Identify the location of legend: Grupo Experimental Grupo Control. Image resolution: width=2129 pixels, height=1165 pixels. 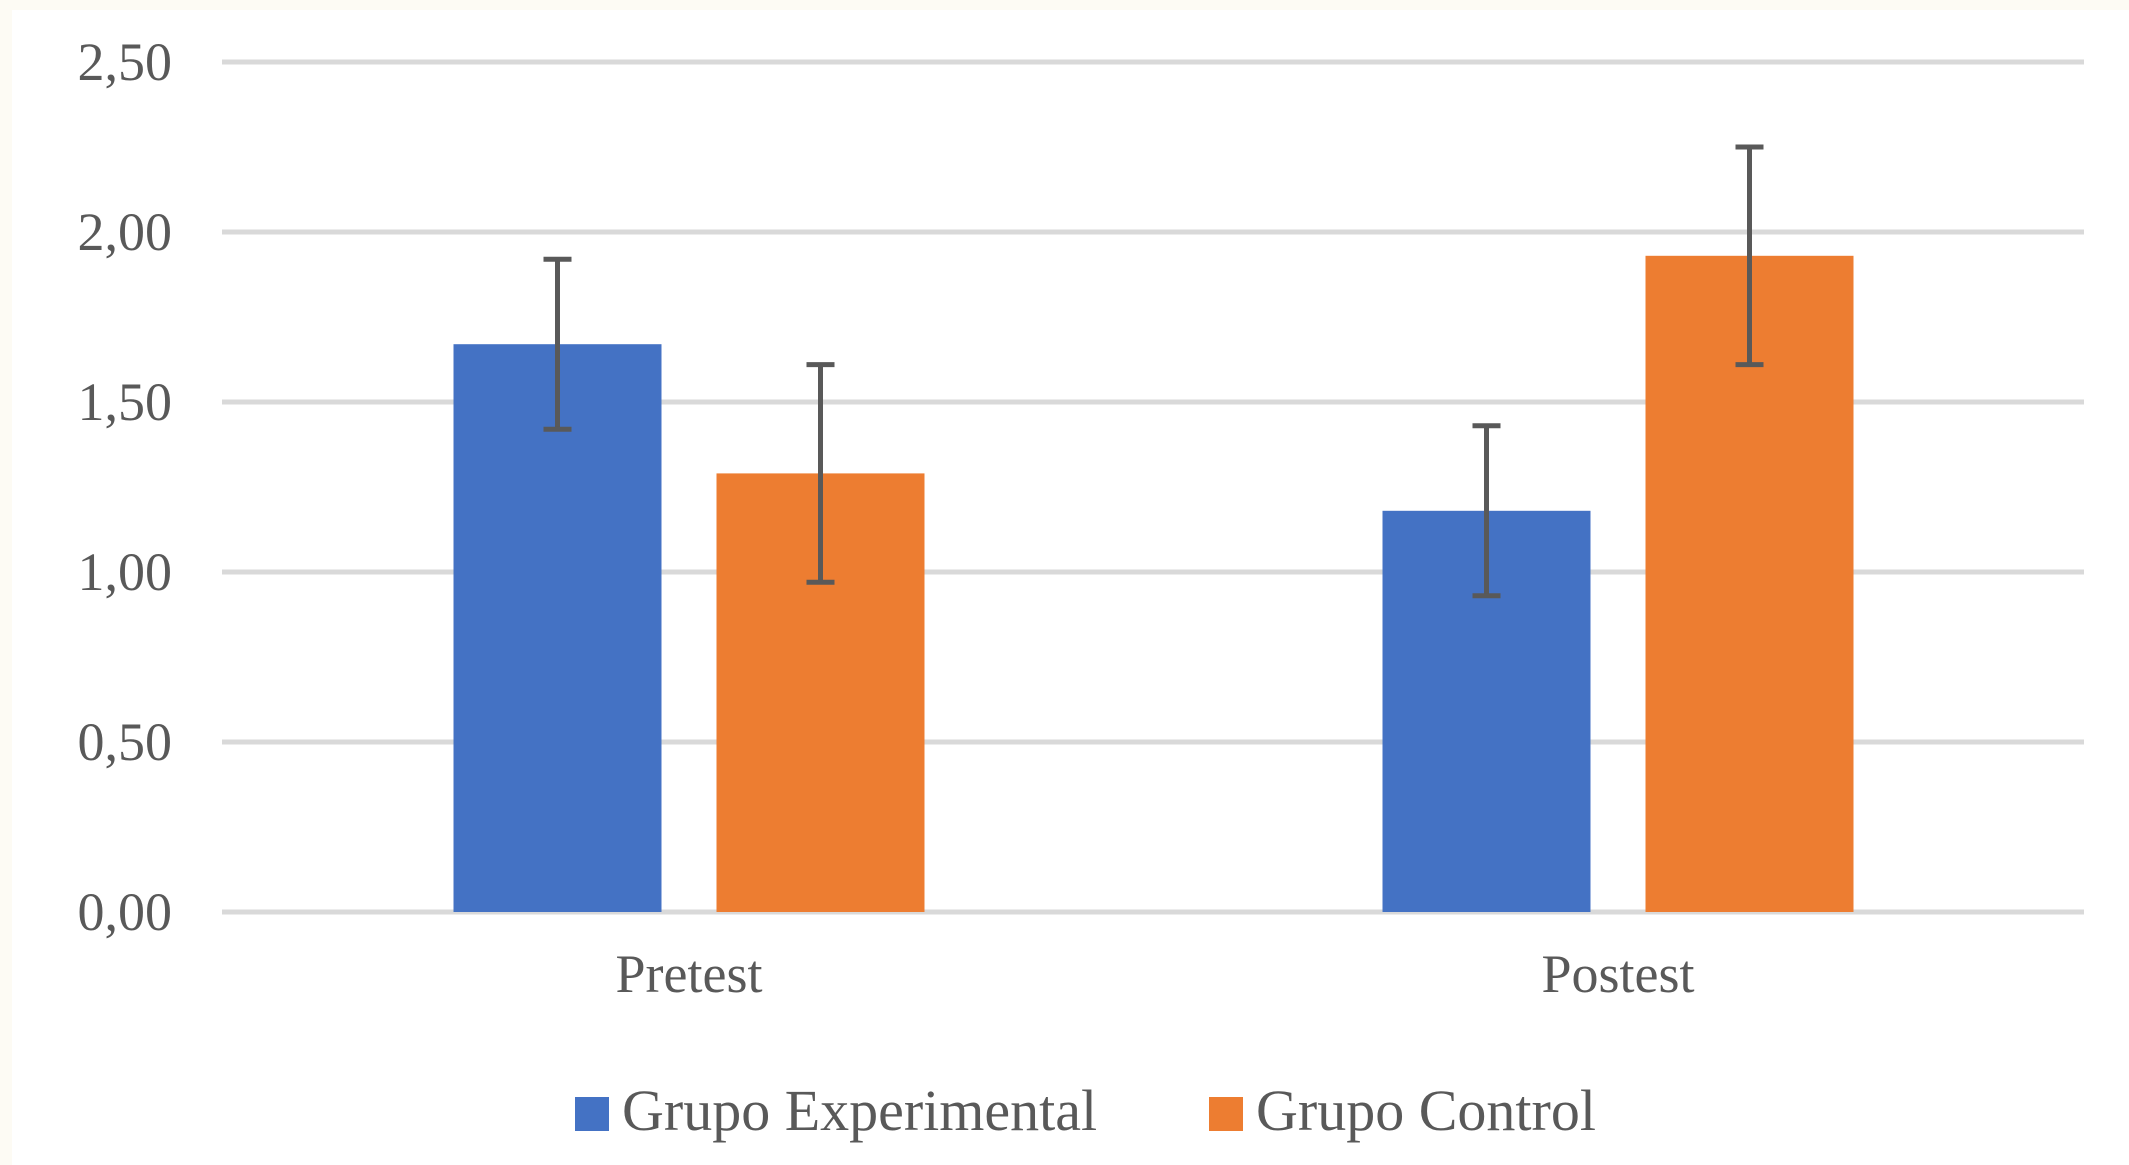
(1085, 1110).